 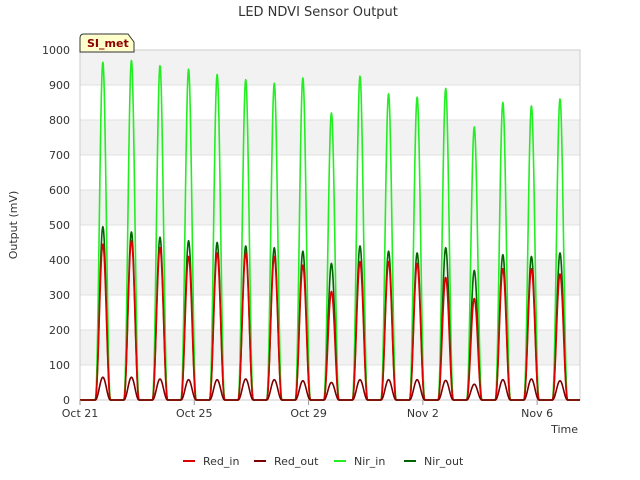 What do you see at coordinates (423, 413) in the screenshot?
I see `x-tick-label: Nov 2` at bounding box center [423, 413].